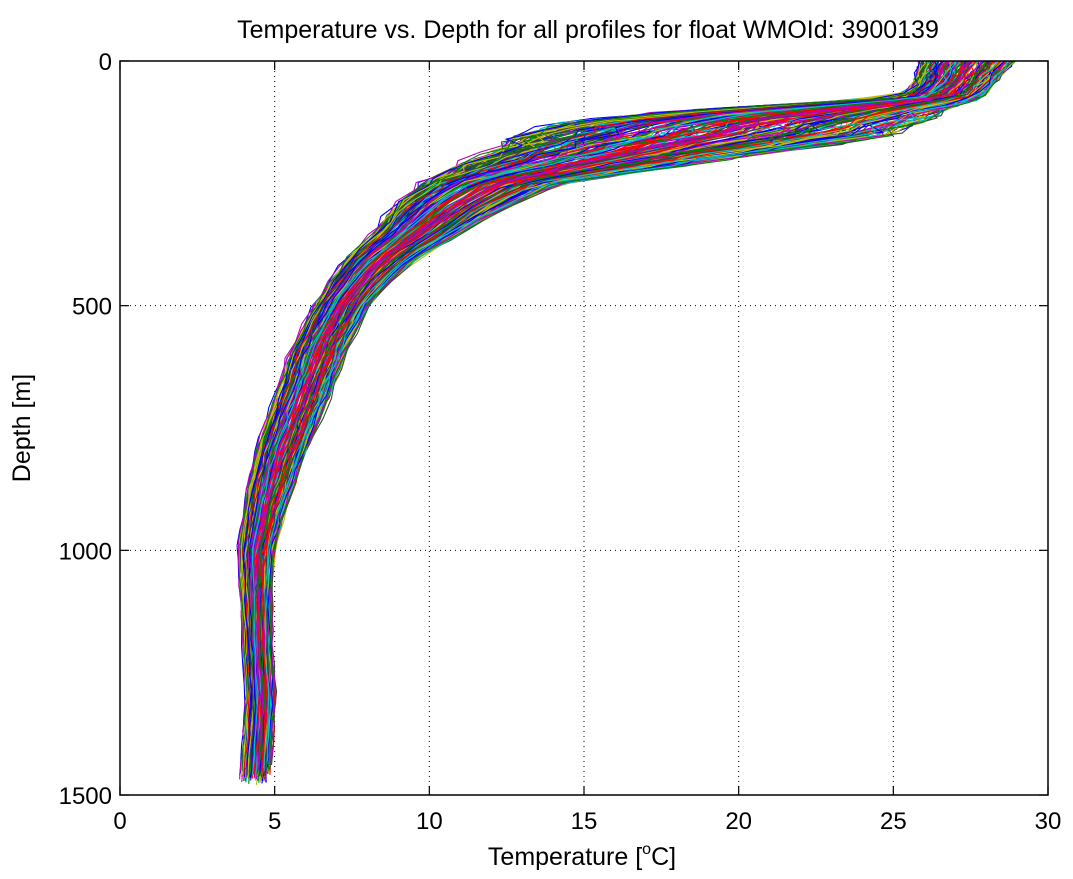  Describe the element at coordinates (119, 821) in the screenshot. I see `x-tick-label: 0` at that location.